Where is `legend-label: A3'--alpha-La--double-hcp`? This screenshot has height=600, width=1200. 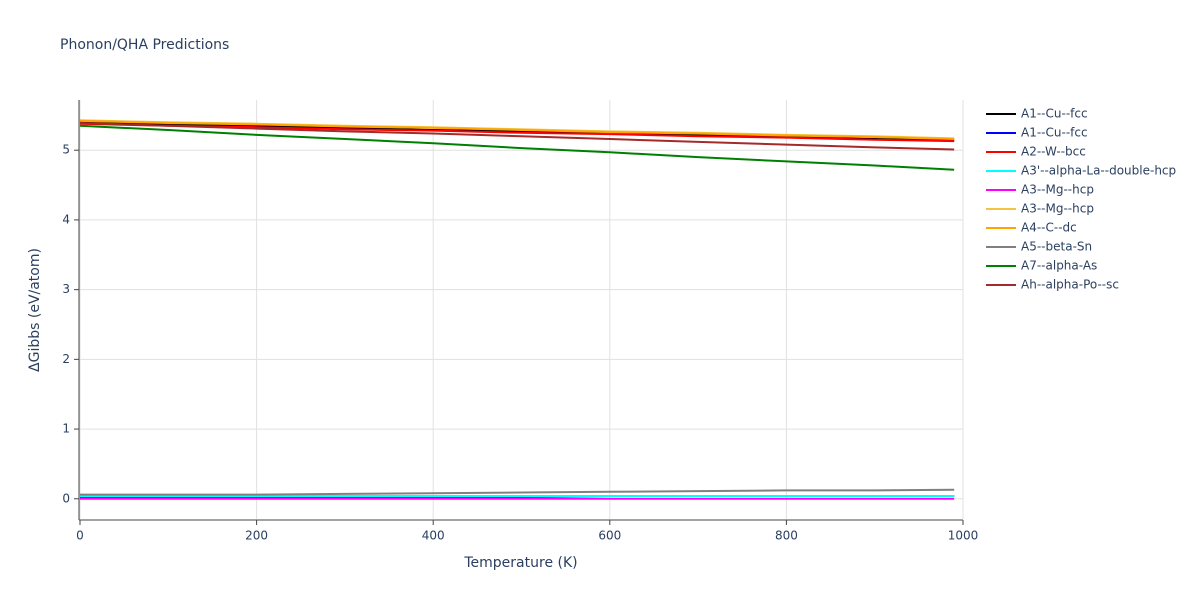 legend-label: A3'--alpha-La--double-hcp is located at coordinates (1098, 171).